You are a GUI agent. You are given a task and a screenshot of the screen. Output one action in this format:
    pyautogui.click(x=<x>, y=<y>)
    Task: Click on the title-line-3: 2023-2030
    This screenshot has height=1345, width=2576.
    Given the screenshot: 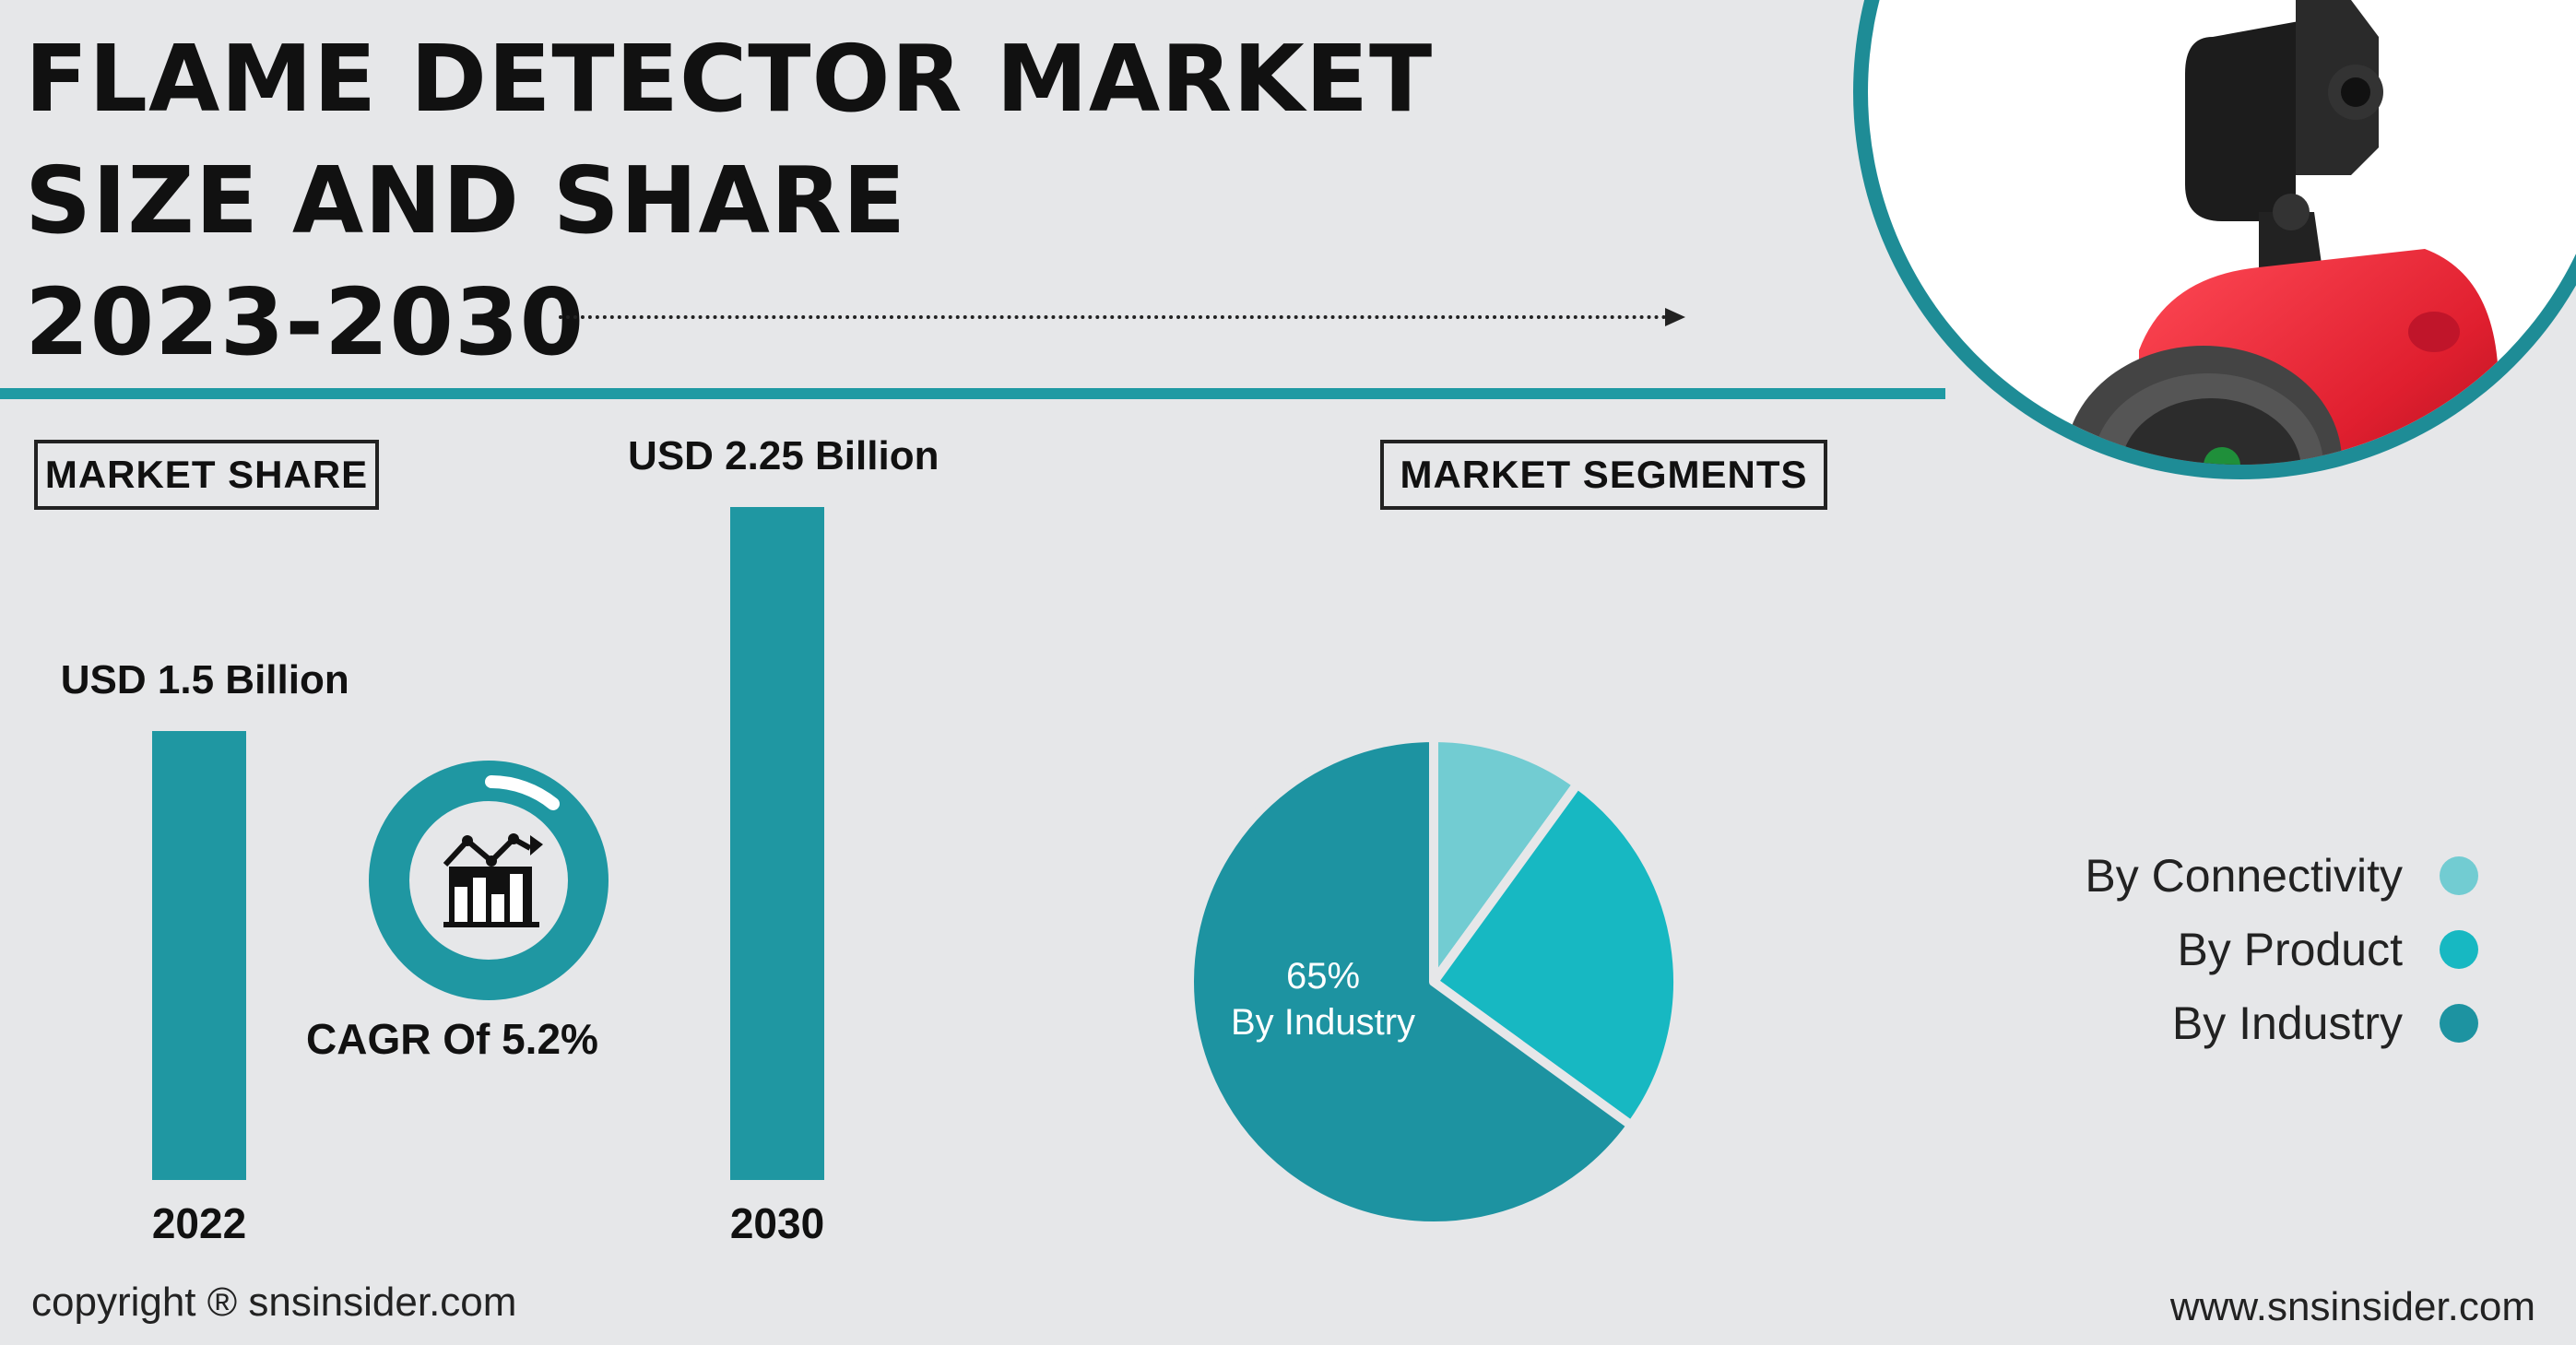 What is the action you would take?
    pyautogui.click(x=305, y=322)
    